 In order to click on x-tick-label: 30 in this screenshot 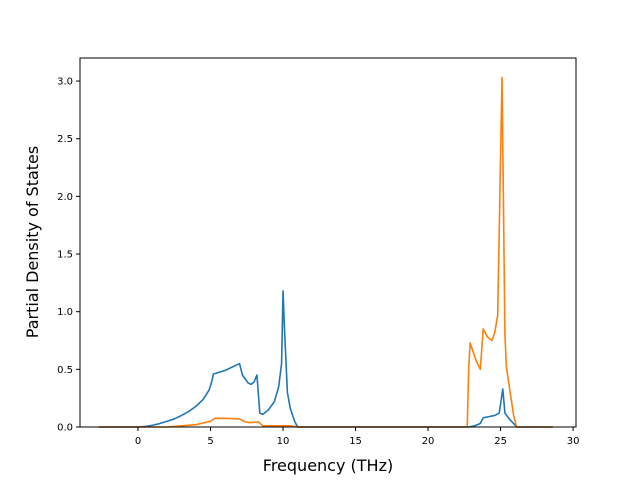, I will do `click(573, 441)`.